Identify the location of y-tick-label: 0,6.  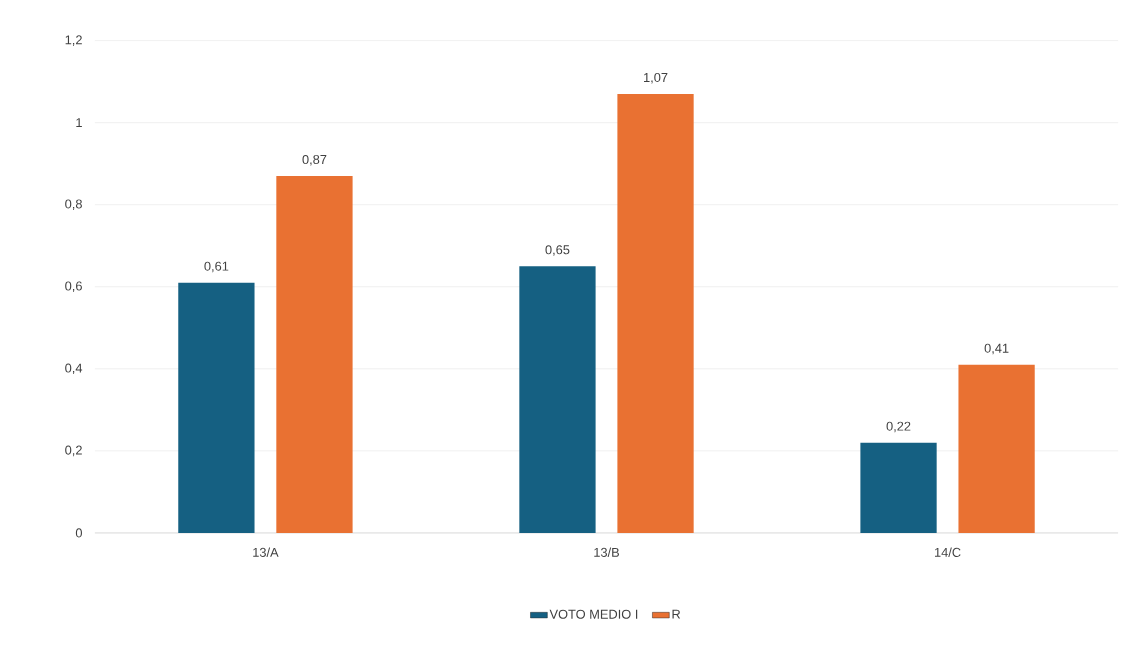
(73, 287).